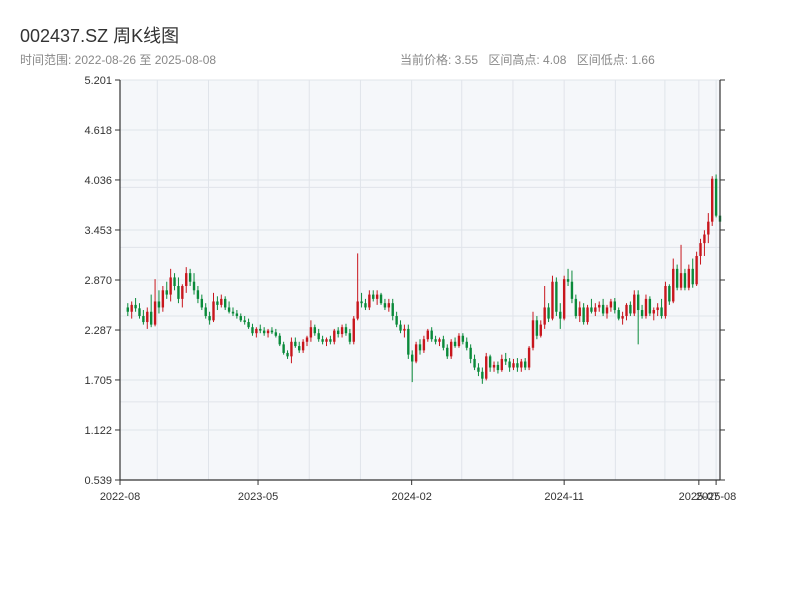 This screenshot has width=800, height=600. What do you see at coordinates (120, 497) in the screenshot?
I see `x-tick-label: 2022-08` at bounding box center [120, 497].